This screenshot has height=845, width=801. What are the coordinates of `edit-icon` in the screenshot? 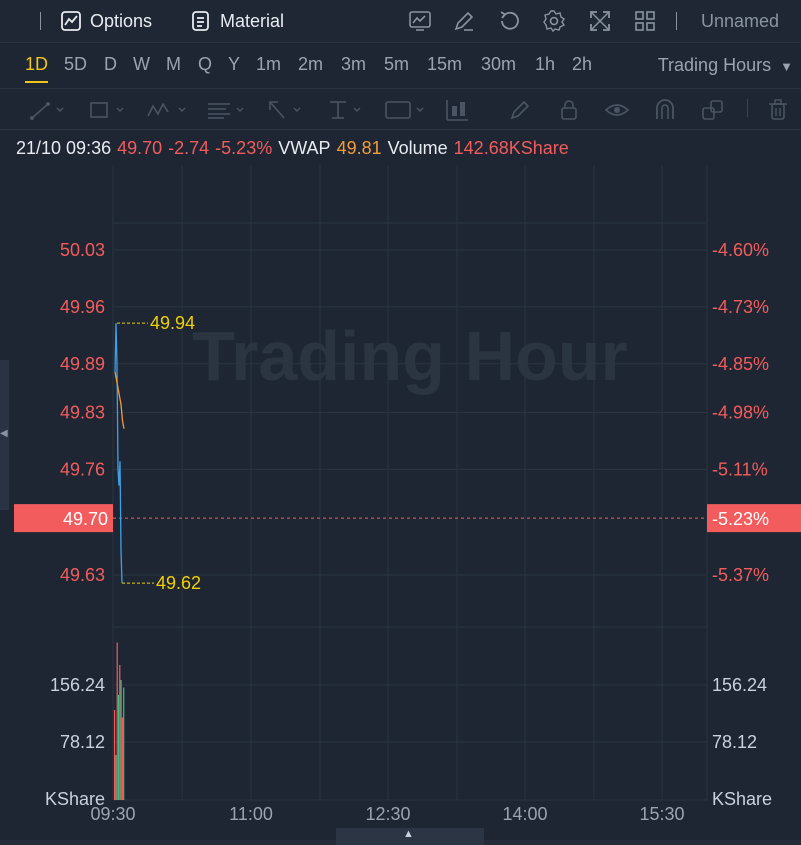 It's located at (464, 21).